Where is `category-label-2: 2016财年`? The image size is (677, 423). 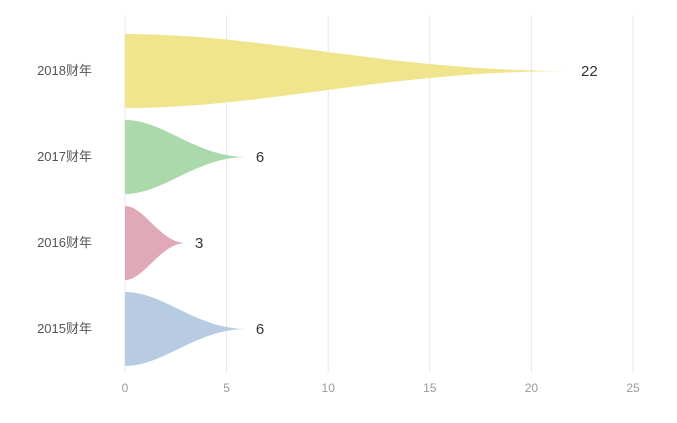
category-label-2: 2016财年 is located at coordinates (64, 242).